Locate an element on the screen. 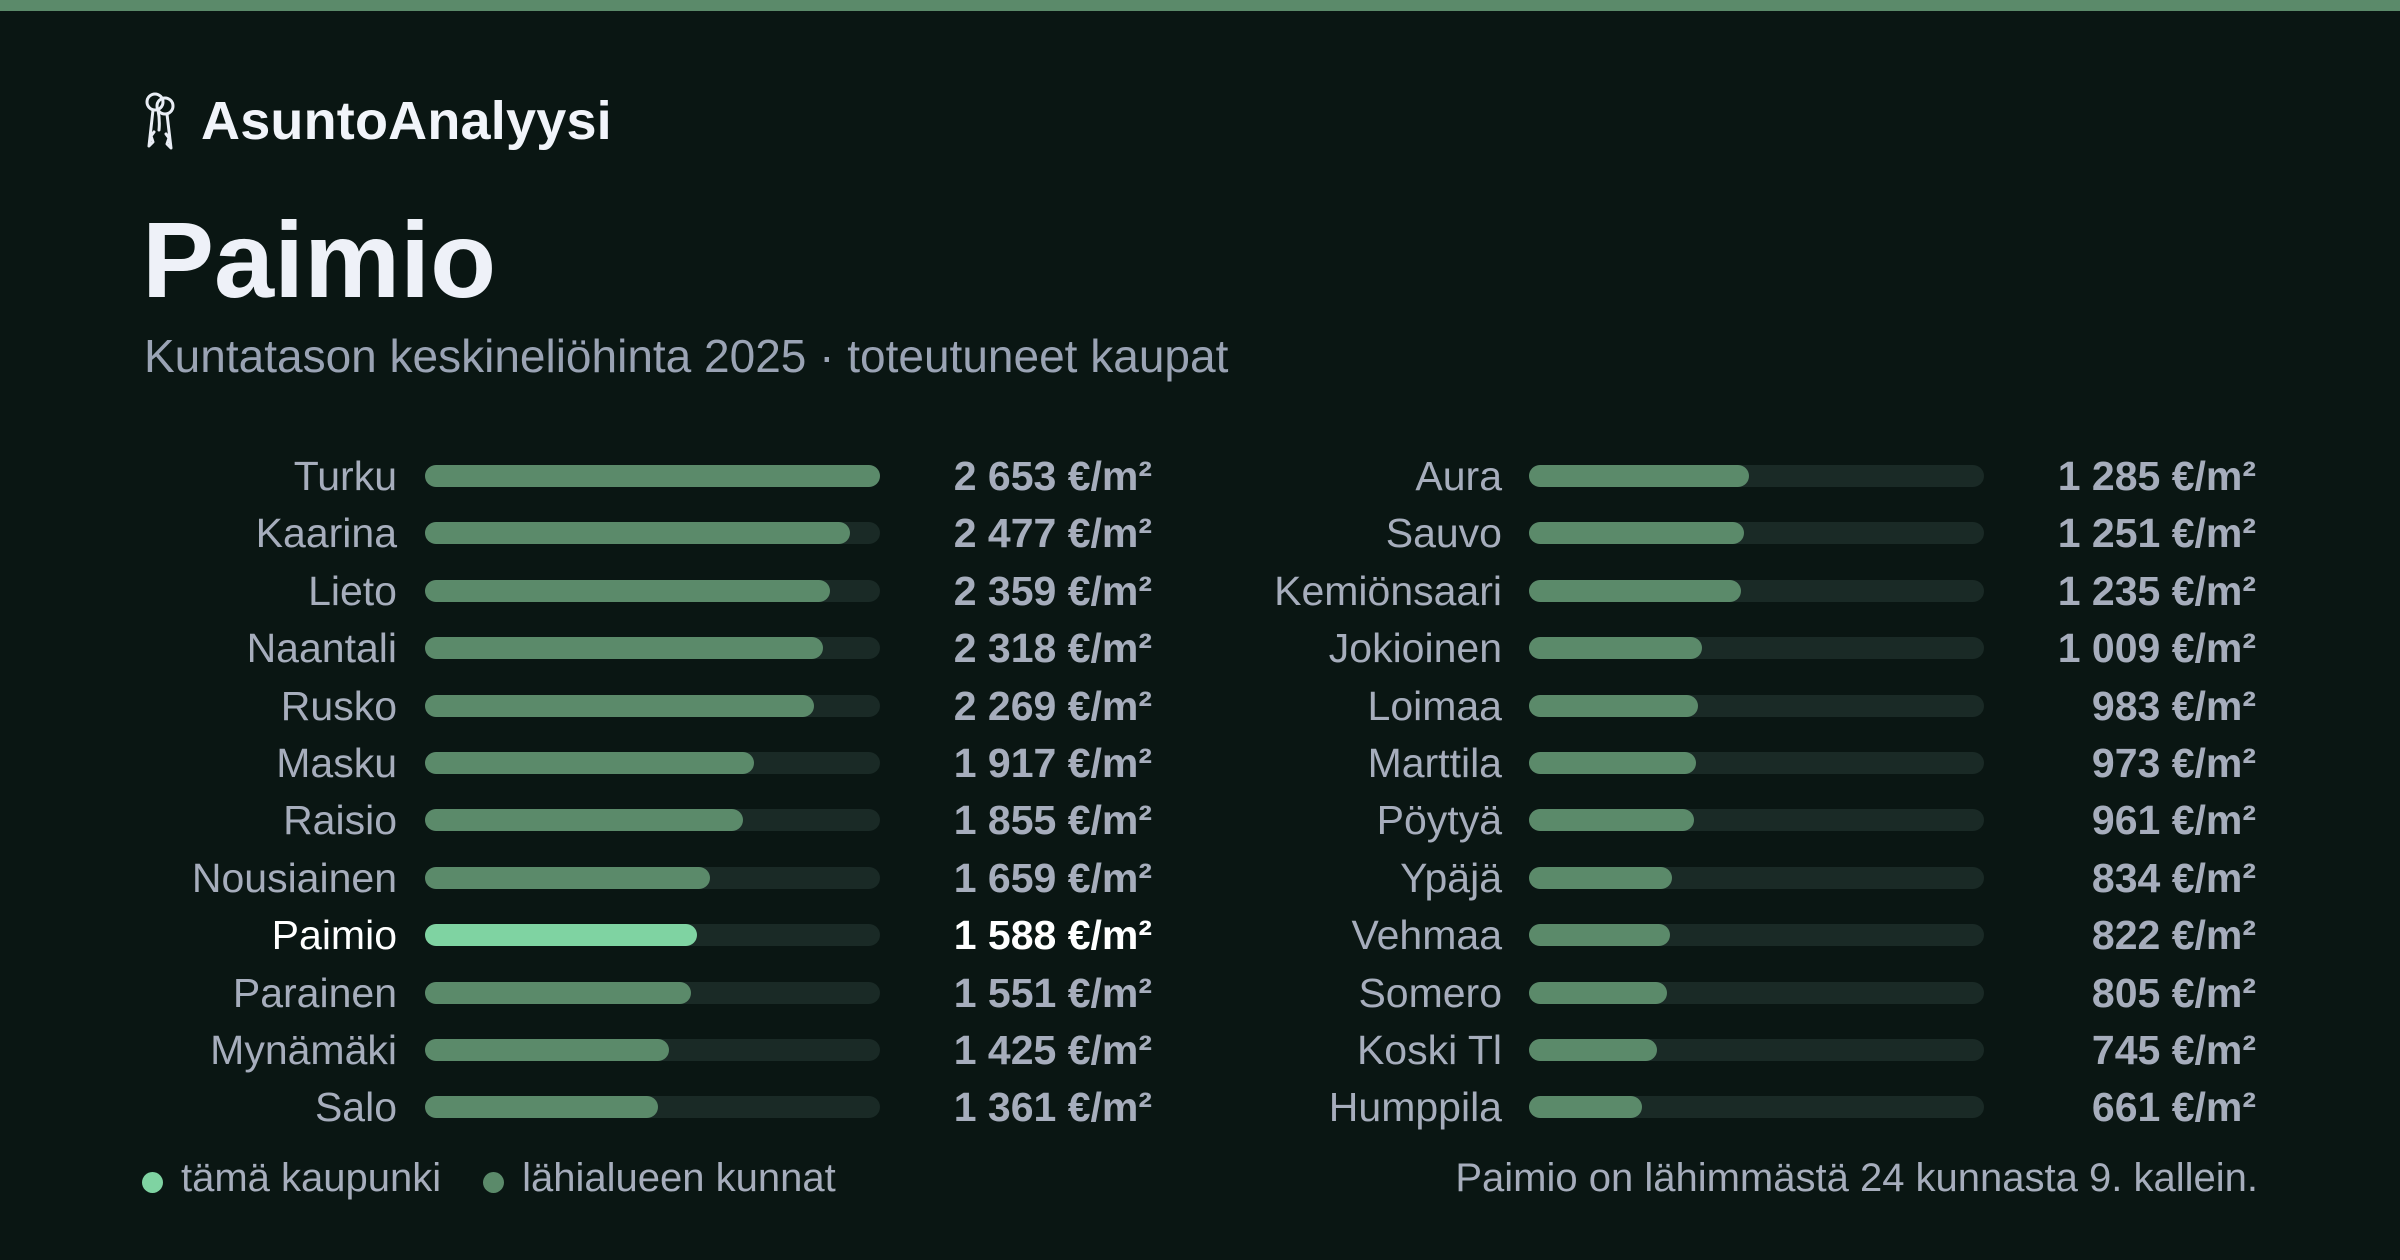  bar-label-naantali: Naantali is located at coordinates (321, 648).